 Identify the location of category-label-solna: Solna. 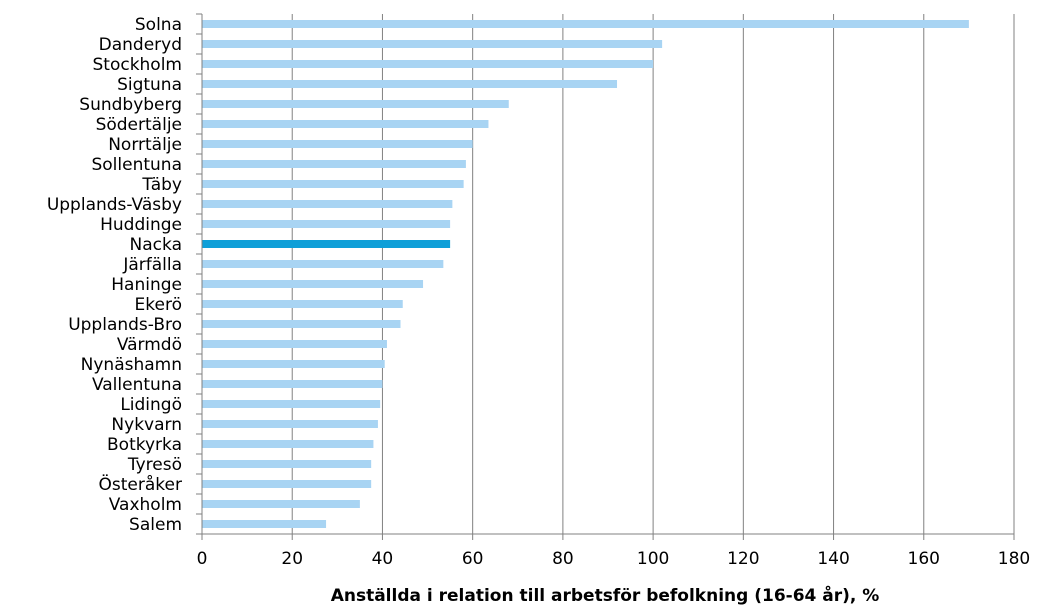
(158, 25).